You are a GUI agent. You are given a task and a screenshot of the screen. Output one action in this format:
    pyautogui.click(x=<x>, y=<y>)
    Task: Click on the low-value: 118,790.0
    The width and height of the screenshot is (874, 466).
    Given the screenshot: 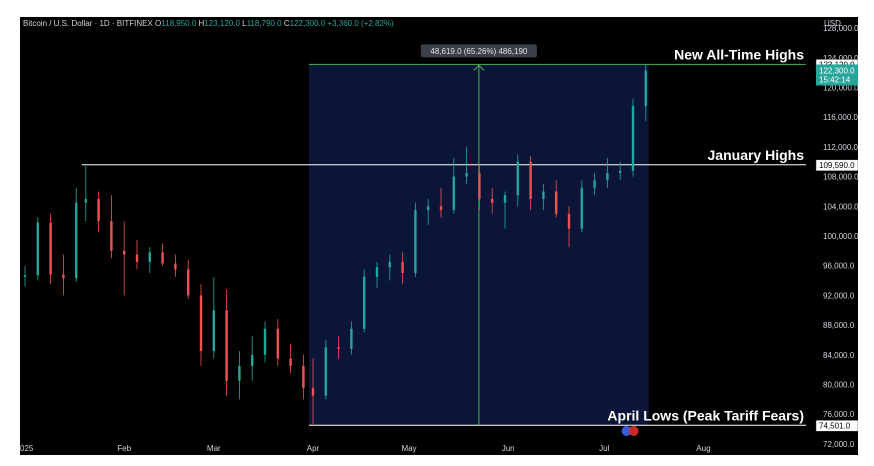 What is the action you would take?
    pyautogui.click(x=264, y=23)
    